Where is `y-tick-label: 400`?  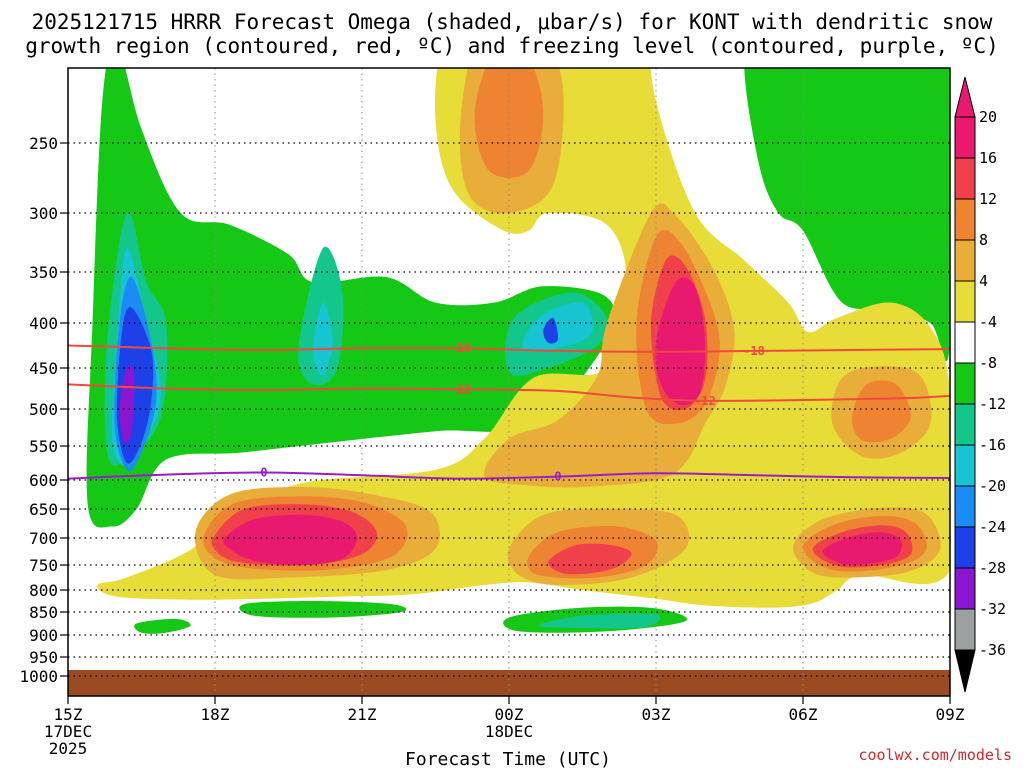
y-tick-label: 400 is located at coordinates (43, 323).